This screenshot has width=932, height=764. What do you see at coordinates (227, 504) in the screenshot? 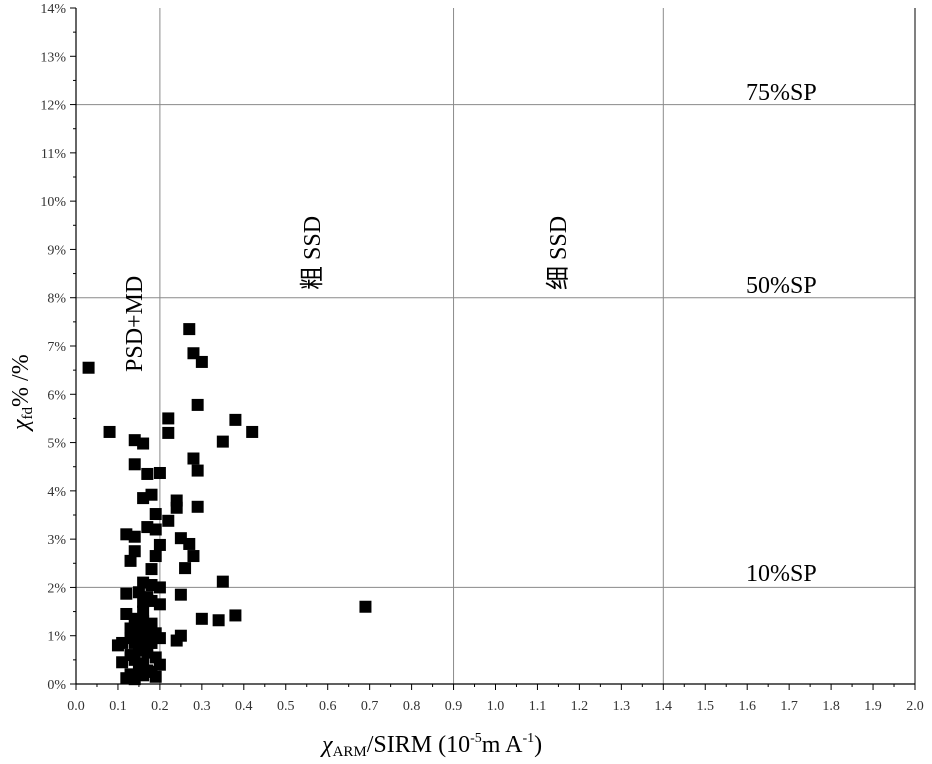
I see `data-points` at bounding box center [227, 504].